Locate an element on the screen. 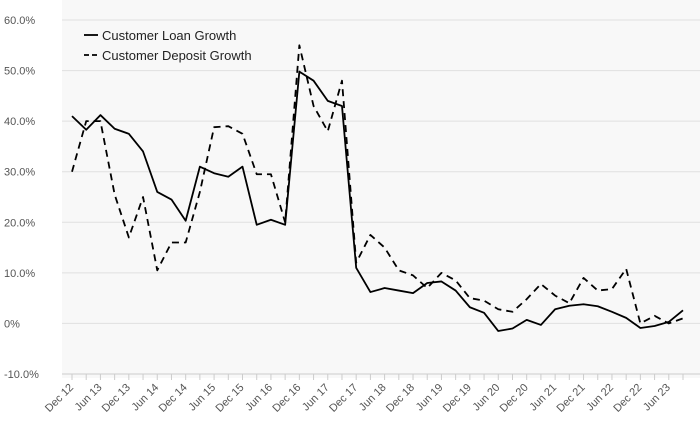 The height and width of the screenshot is (433, 700). x-tick-label: Jun 15 is located at coordinates (202, 398).